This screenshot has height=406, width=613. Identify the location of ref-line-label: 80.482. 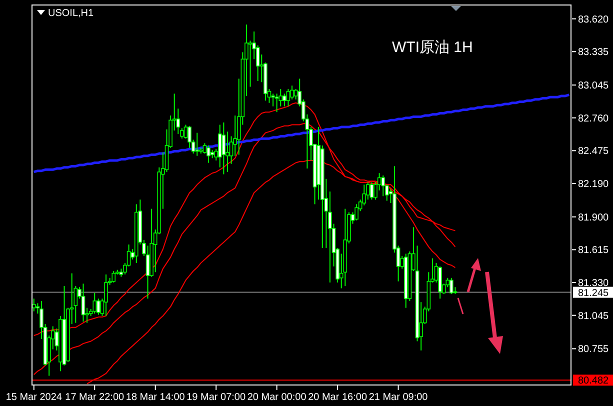
(594, 381).